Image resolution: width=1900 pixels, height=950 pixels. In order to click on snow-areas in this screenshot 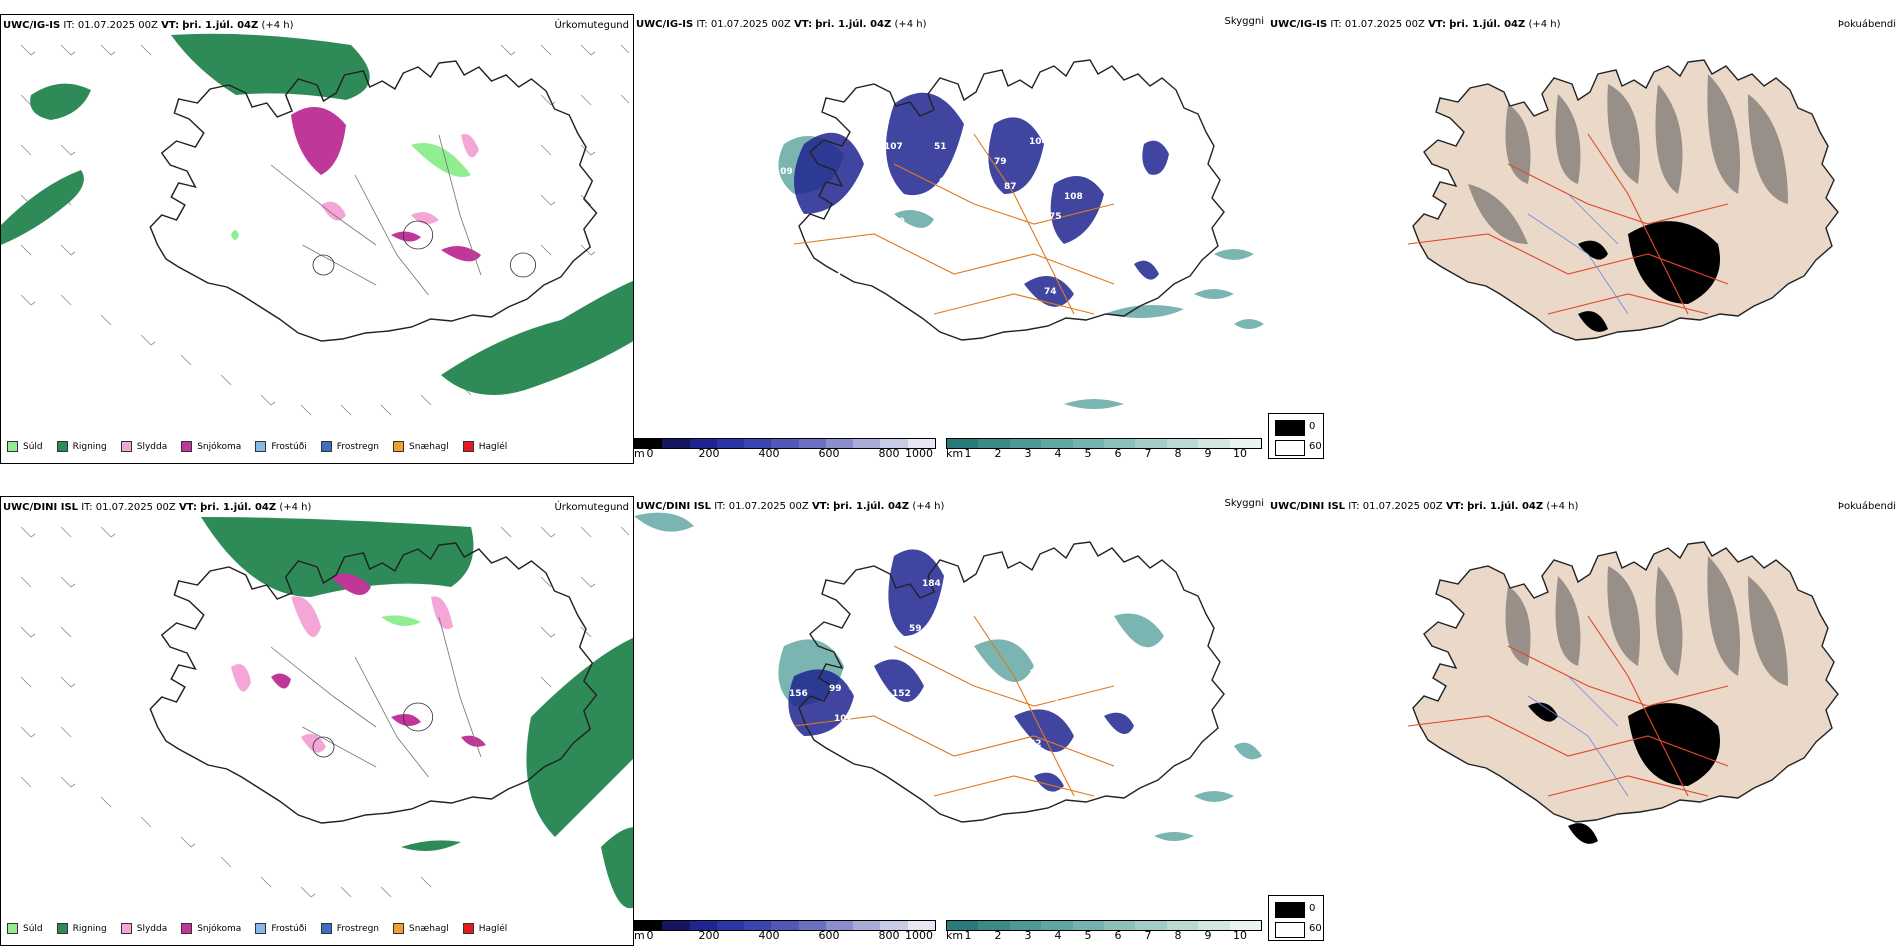, I will do `click(386, 184)`.